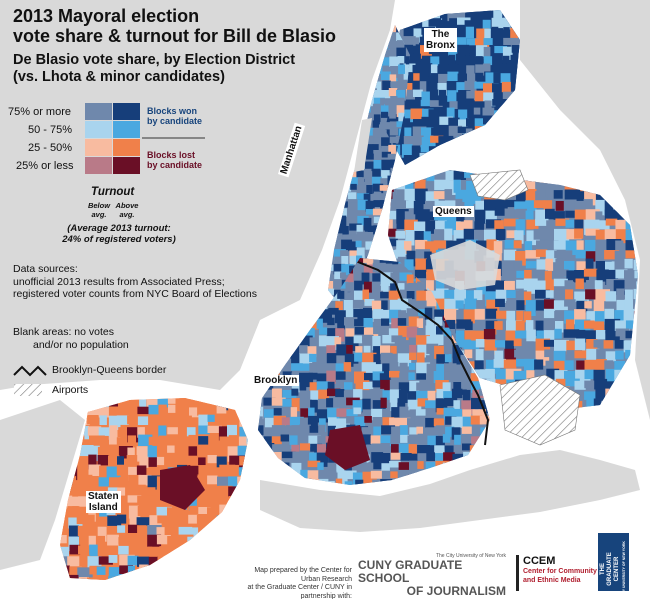  Describe the element at coordinates (50, 130) in the screenshot. I see `legend-row-50: 50 - 75%` at that location.